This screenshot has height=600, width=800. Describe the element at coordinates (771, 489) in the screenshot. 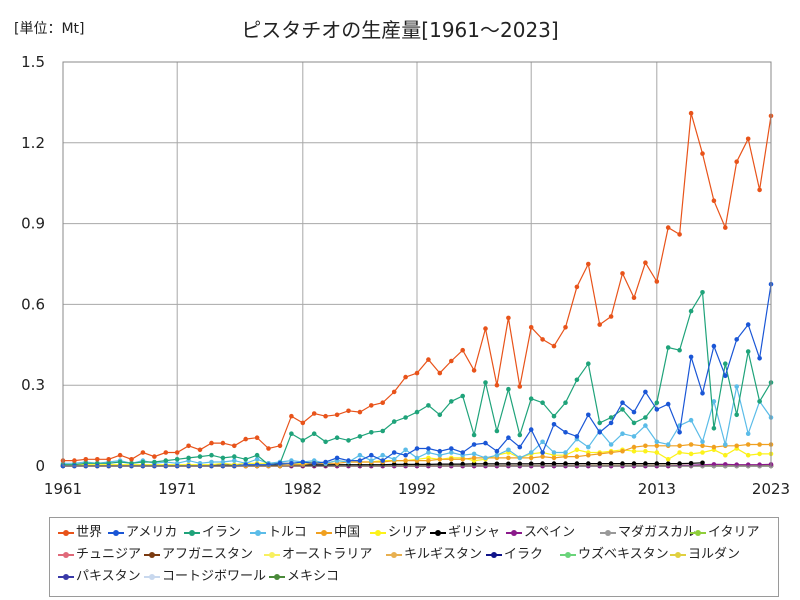

I see `x-tick-label: 2023` at that location.